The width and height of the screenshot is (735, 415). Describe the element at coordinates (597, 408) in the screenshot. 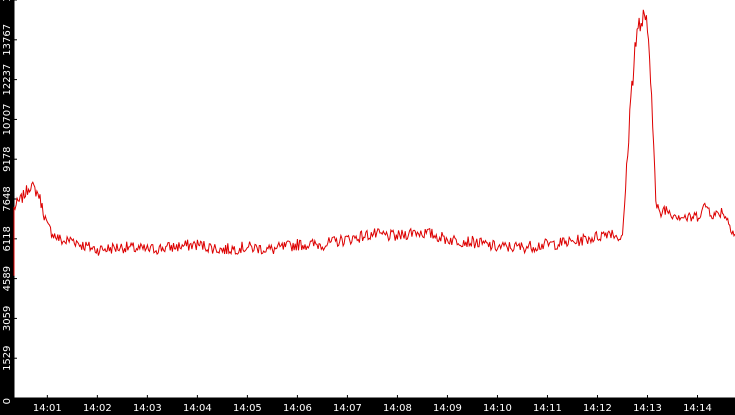

I see `x-tick-label: 14:12` at that location.